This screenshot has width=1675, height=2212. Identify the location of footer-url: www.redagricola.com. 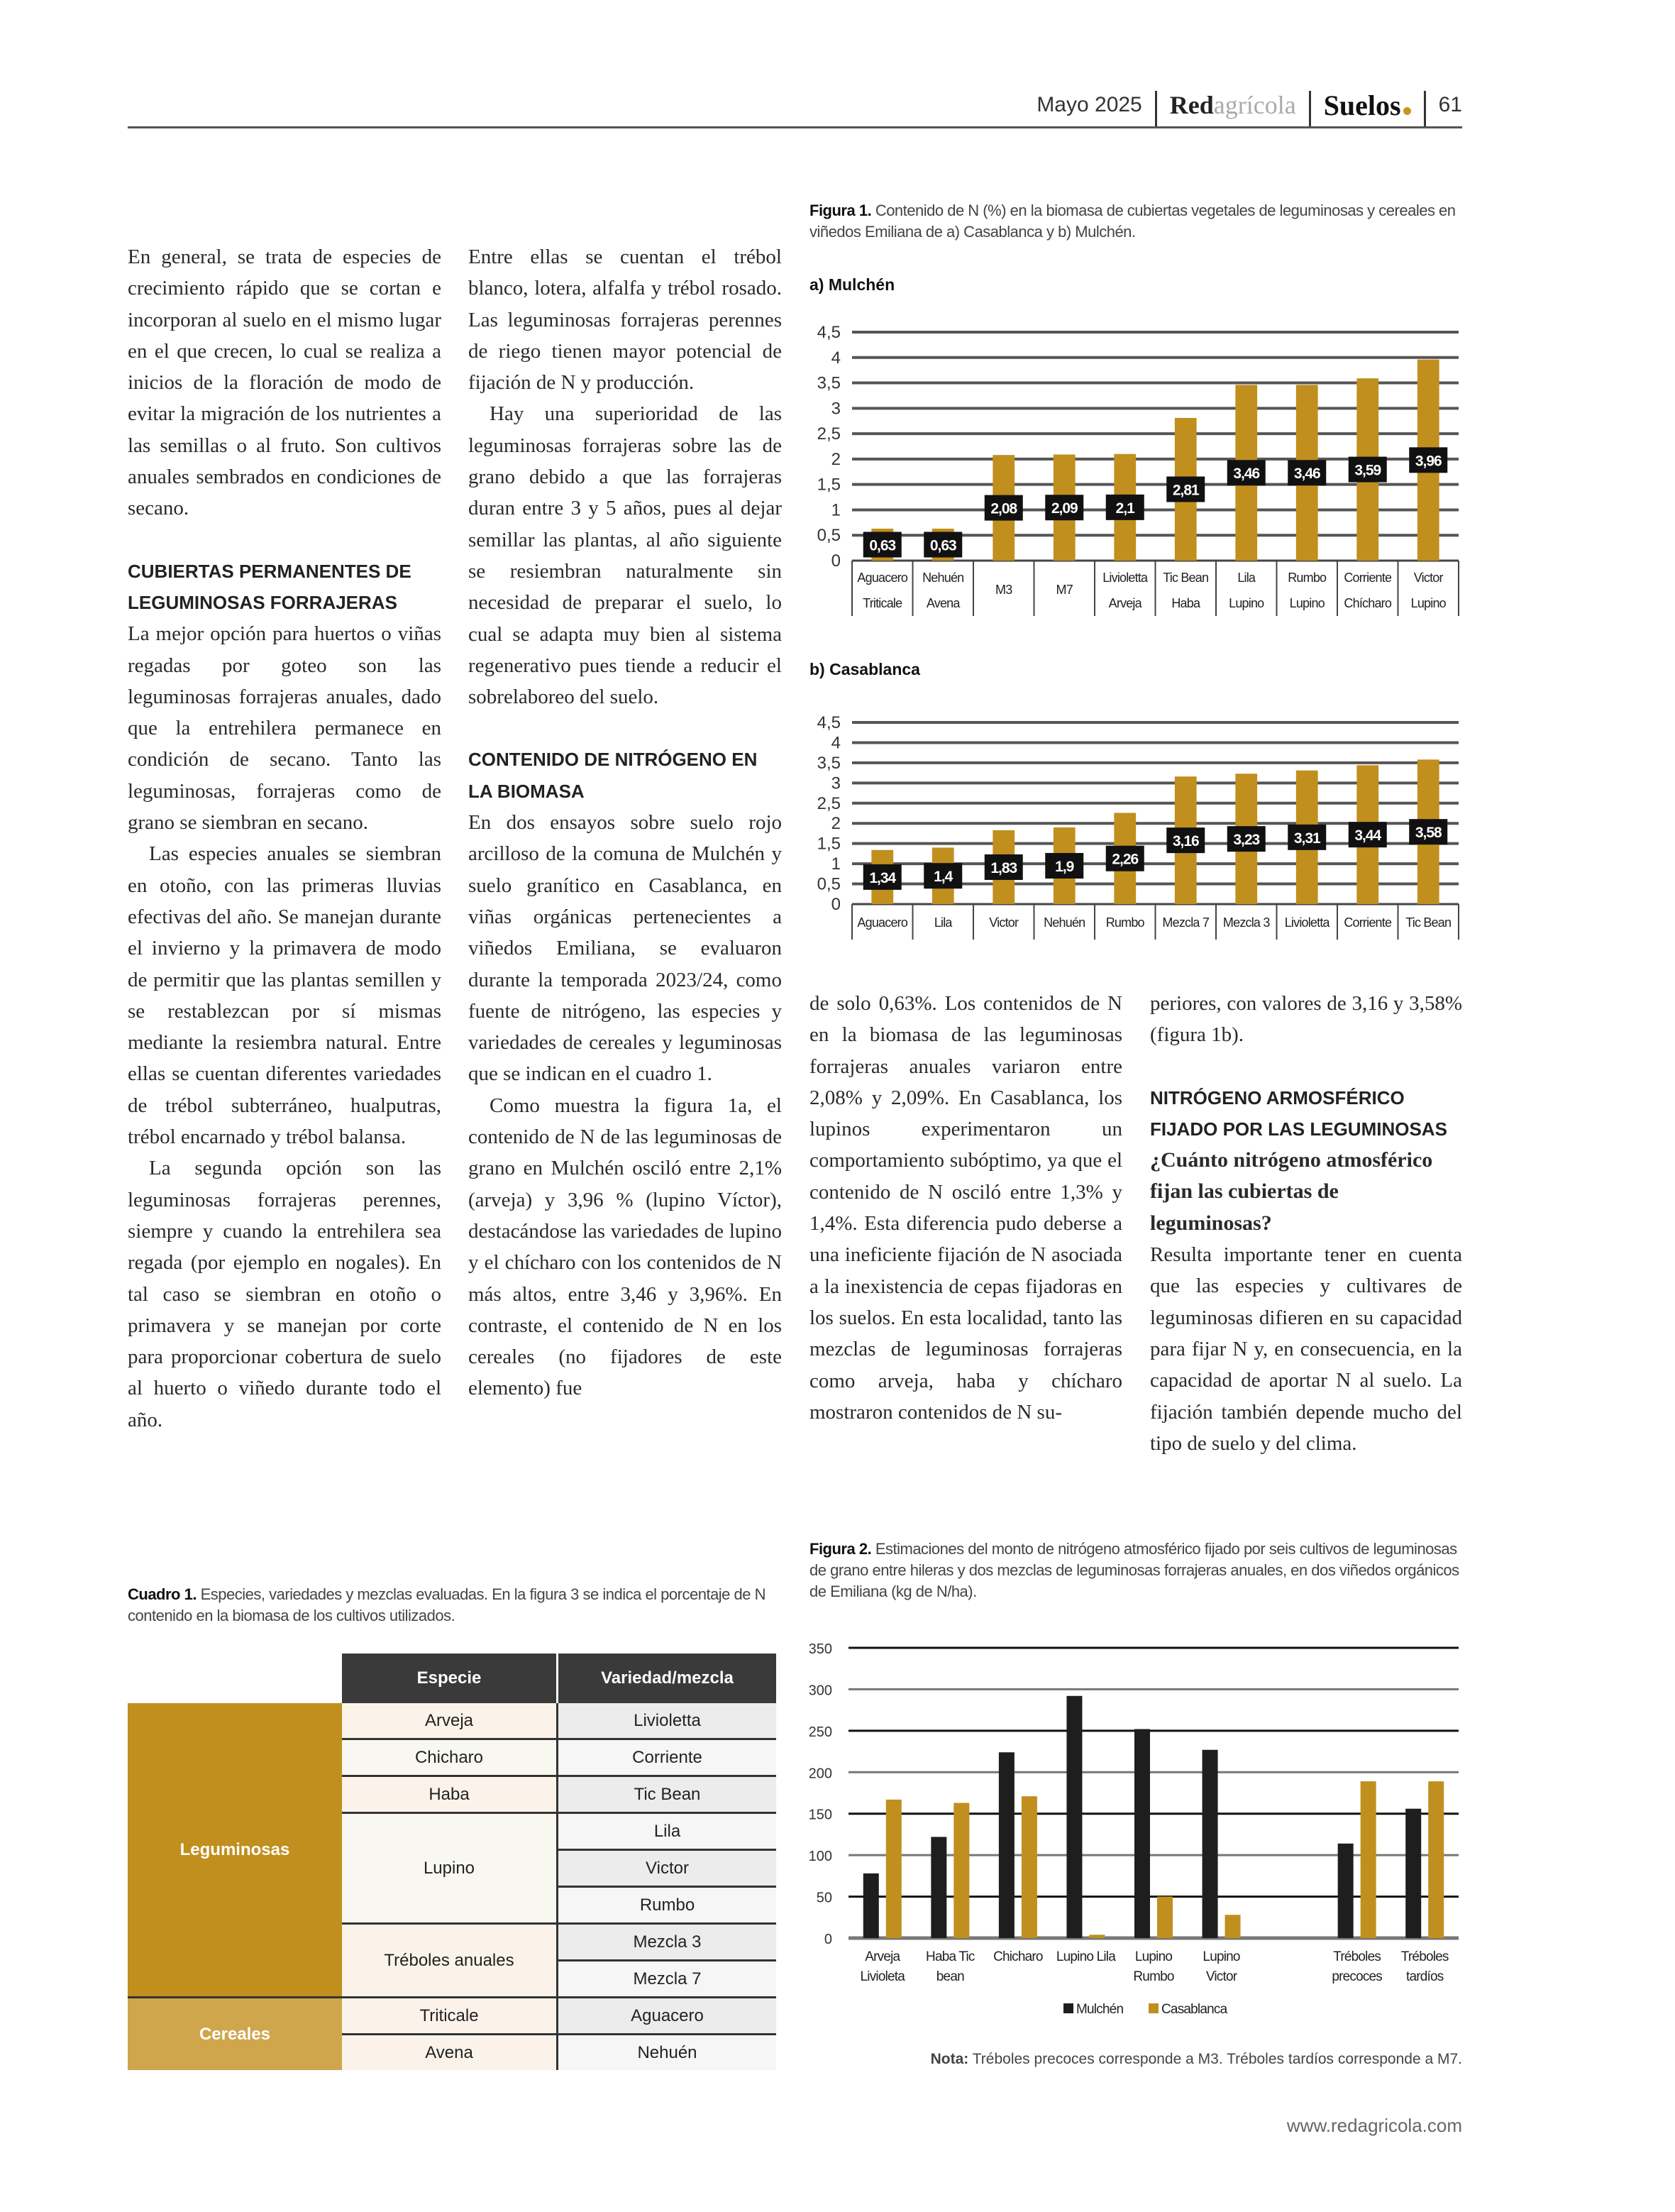
(1374, 2125).